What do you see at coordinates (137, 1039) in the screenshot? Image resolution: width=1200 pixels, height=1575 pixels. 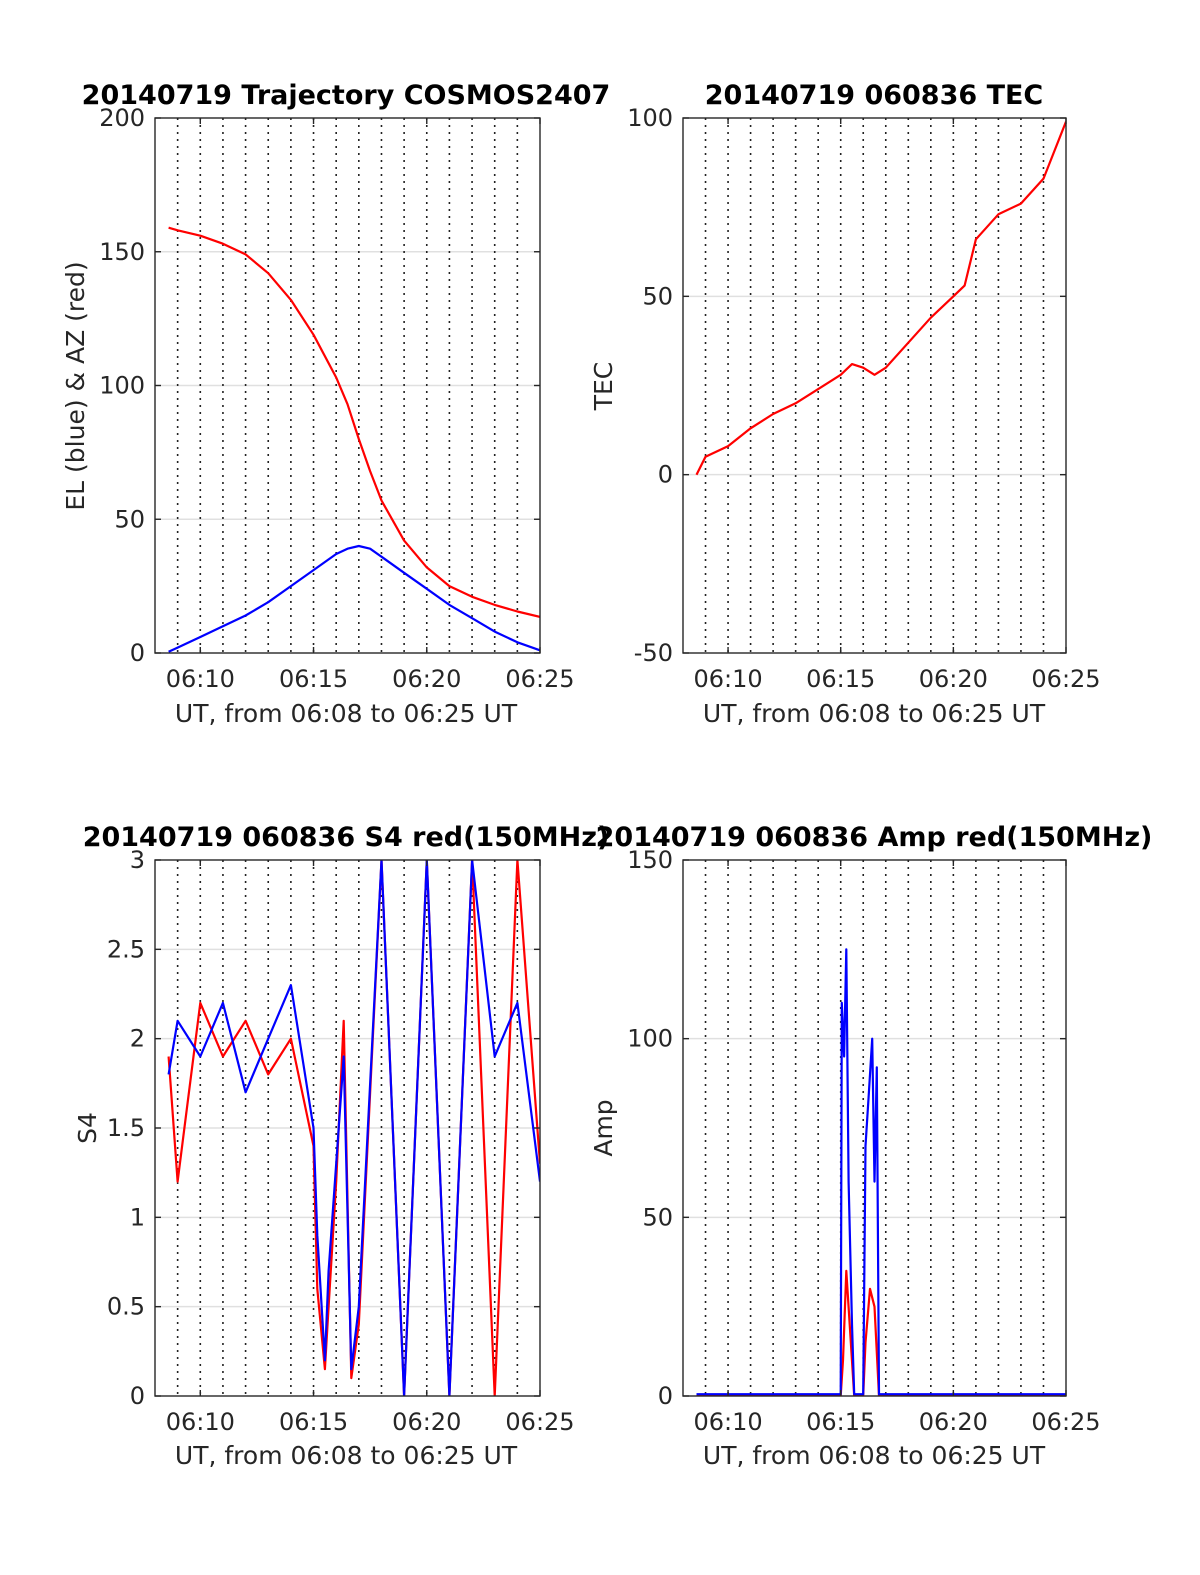 I see `y-tick-label: 2` at bounding box center [137, 1039].